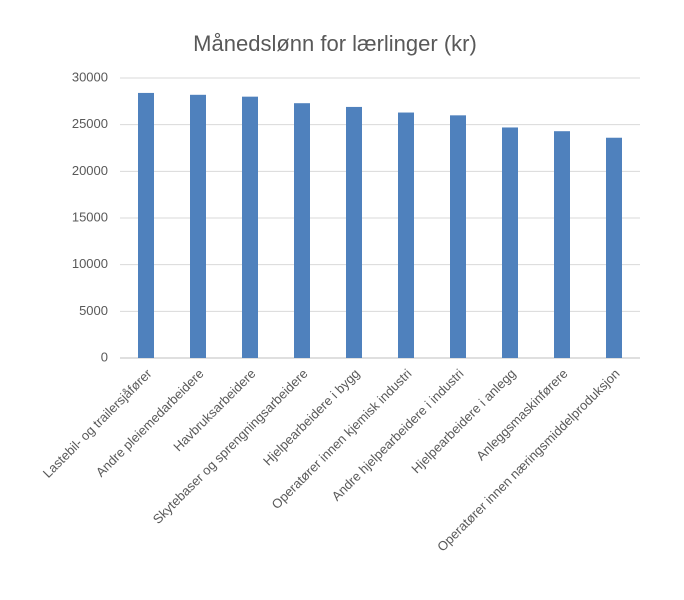 This screenshot has width=684, height=600. Describe the element at coordinates (90, 170) in the screenshot. I see `y-tick-label: 20000` at that location.